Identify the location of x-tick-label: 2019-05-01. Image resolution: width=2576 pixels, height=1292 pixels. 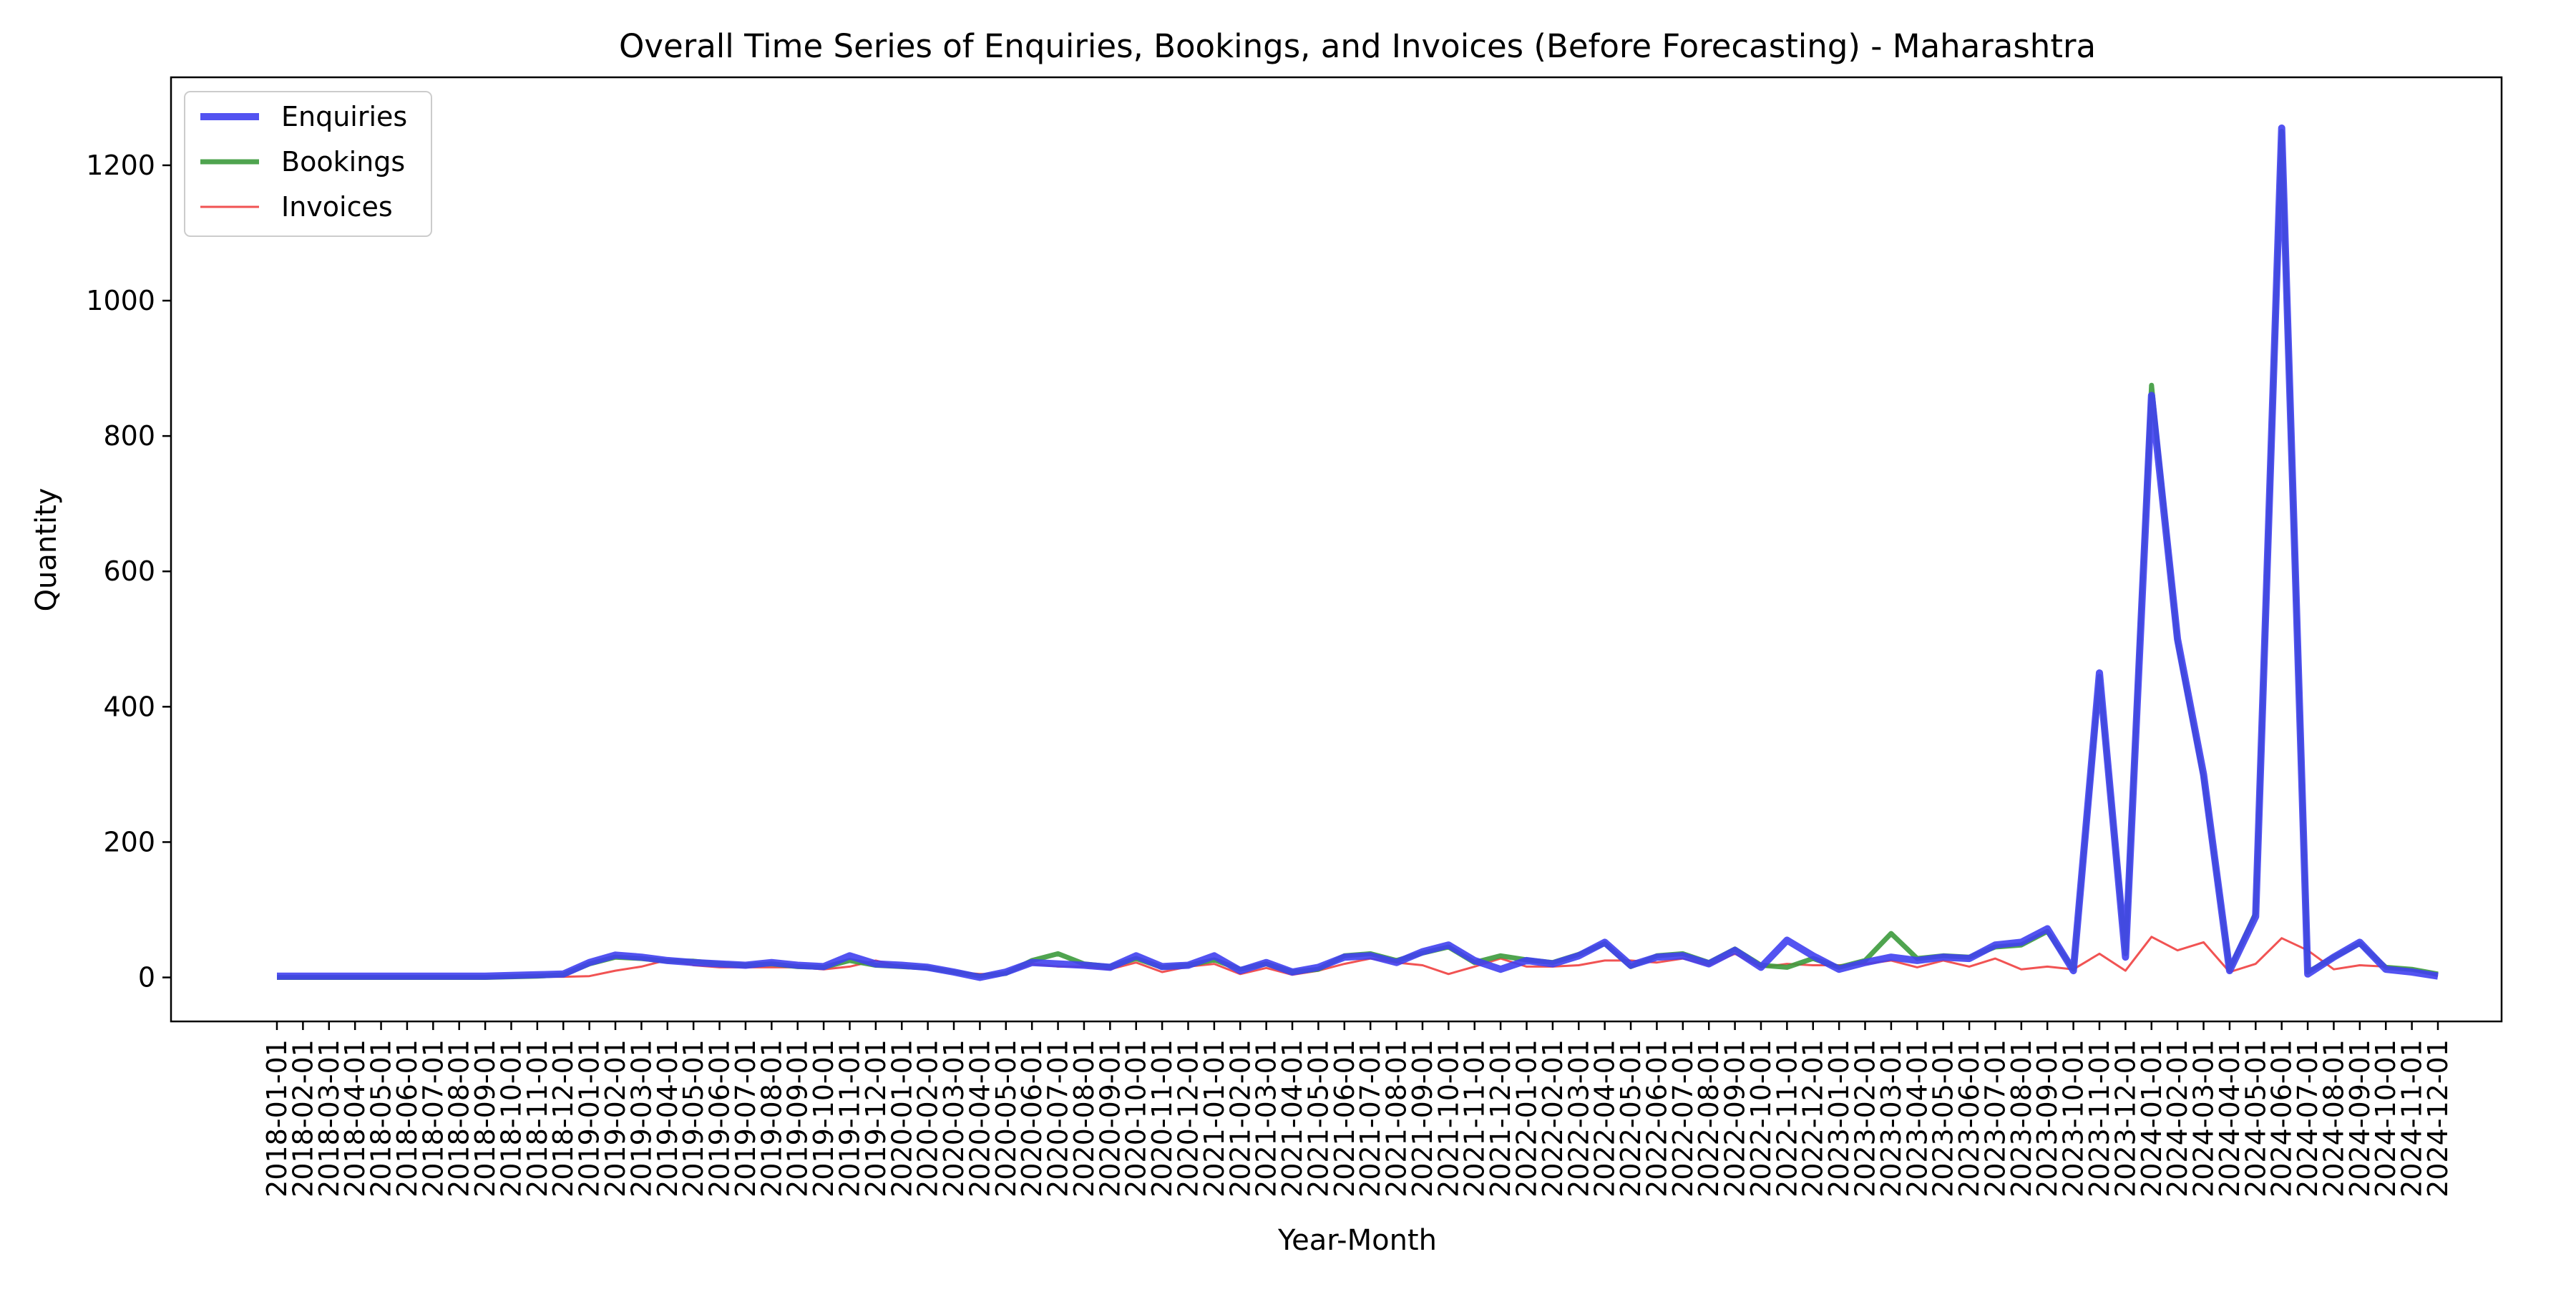
(693, 1118).